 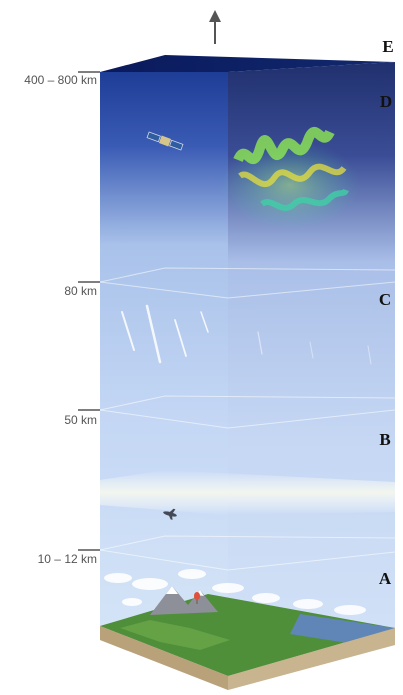 I want to click on satellite-icon, so click(x=165, y=141).